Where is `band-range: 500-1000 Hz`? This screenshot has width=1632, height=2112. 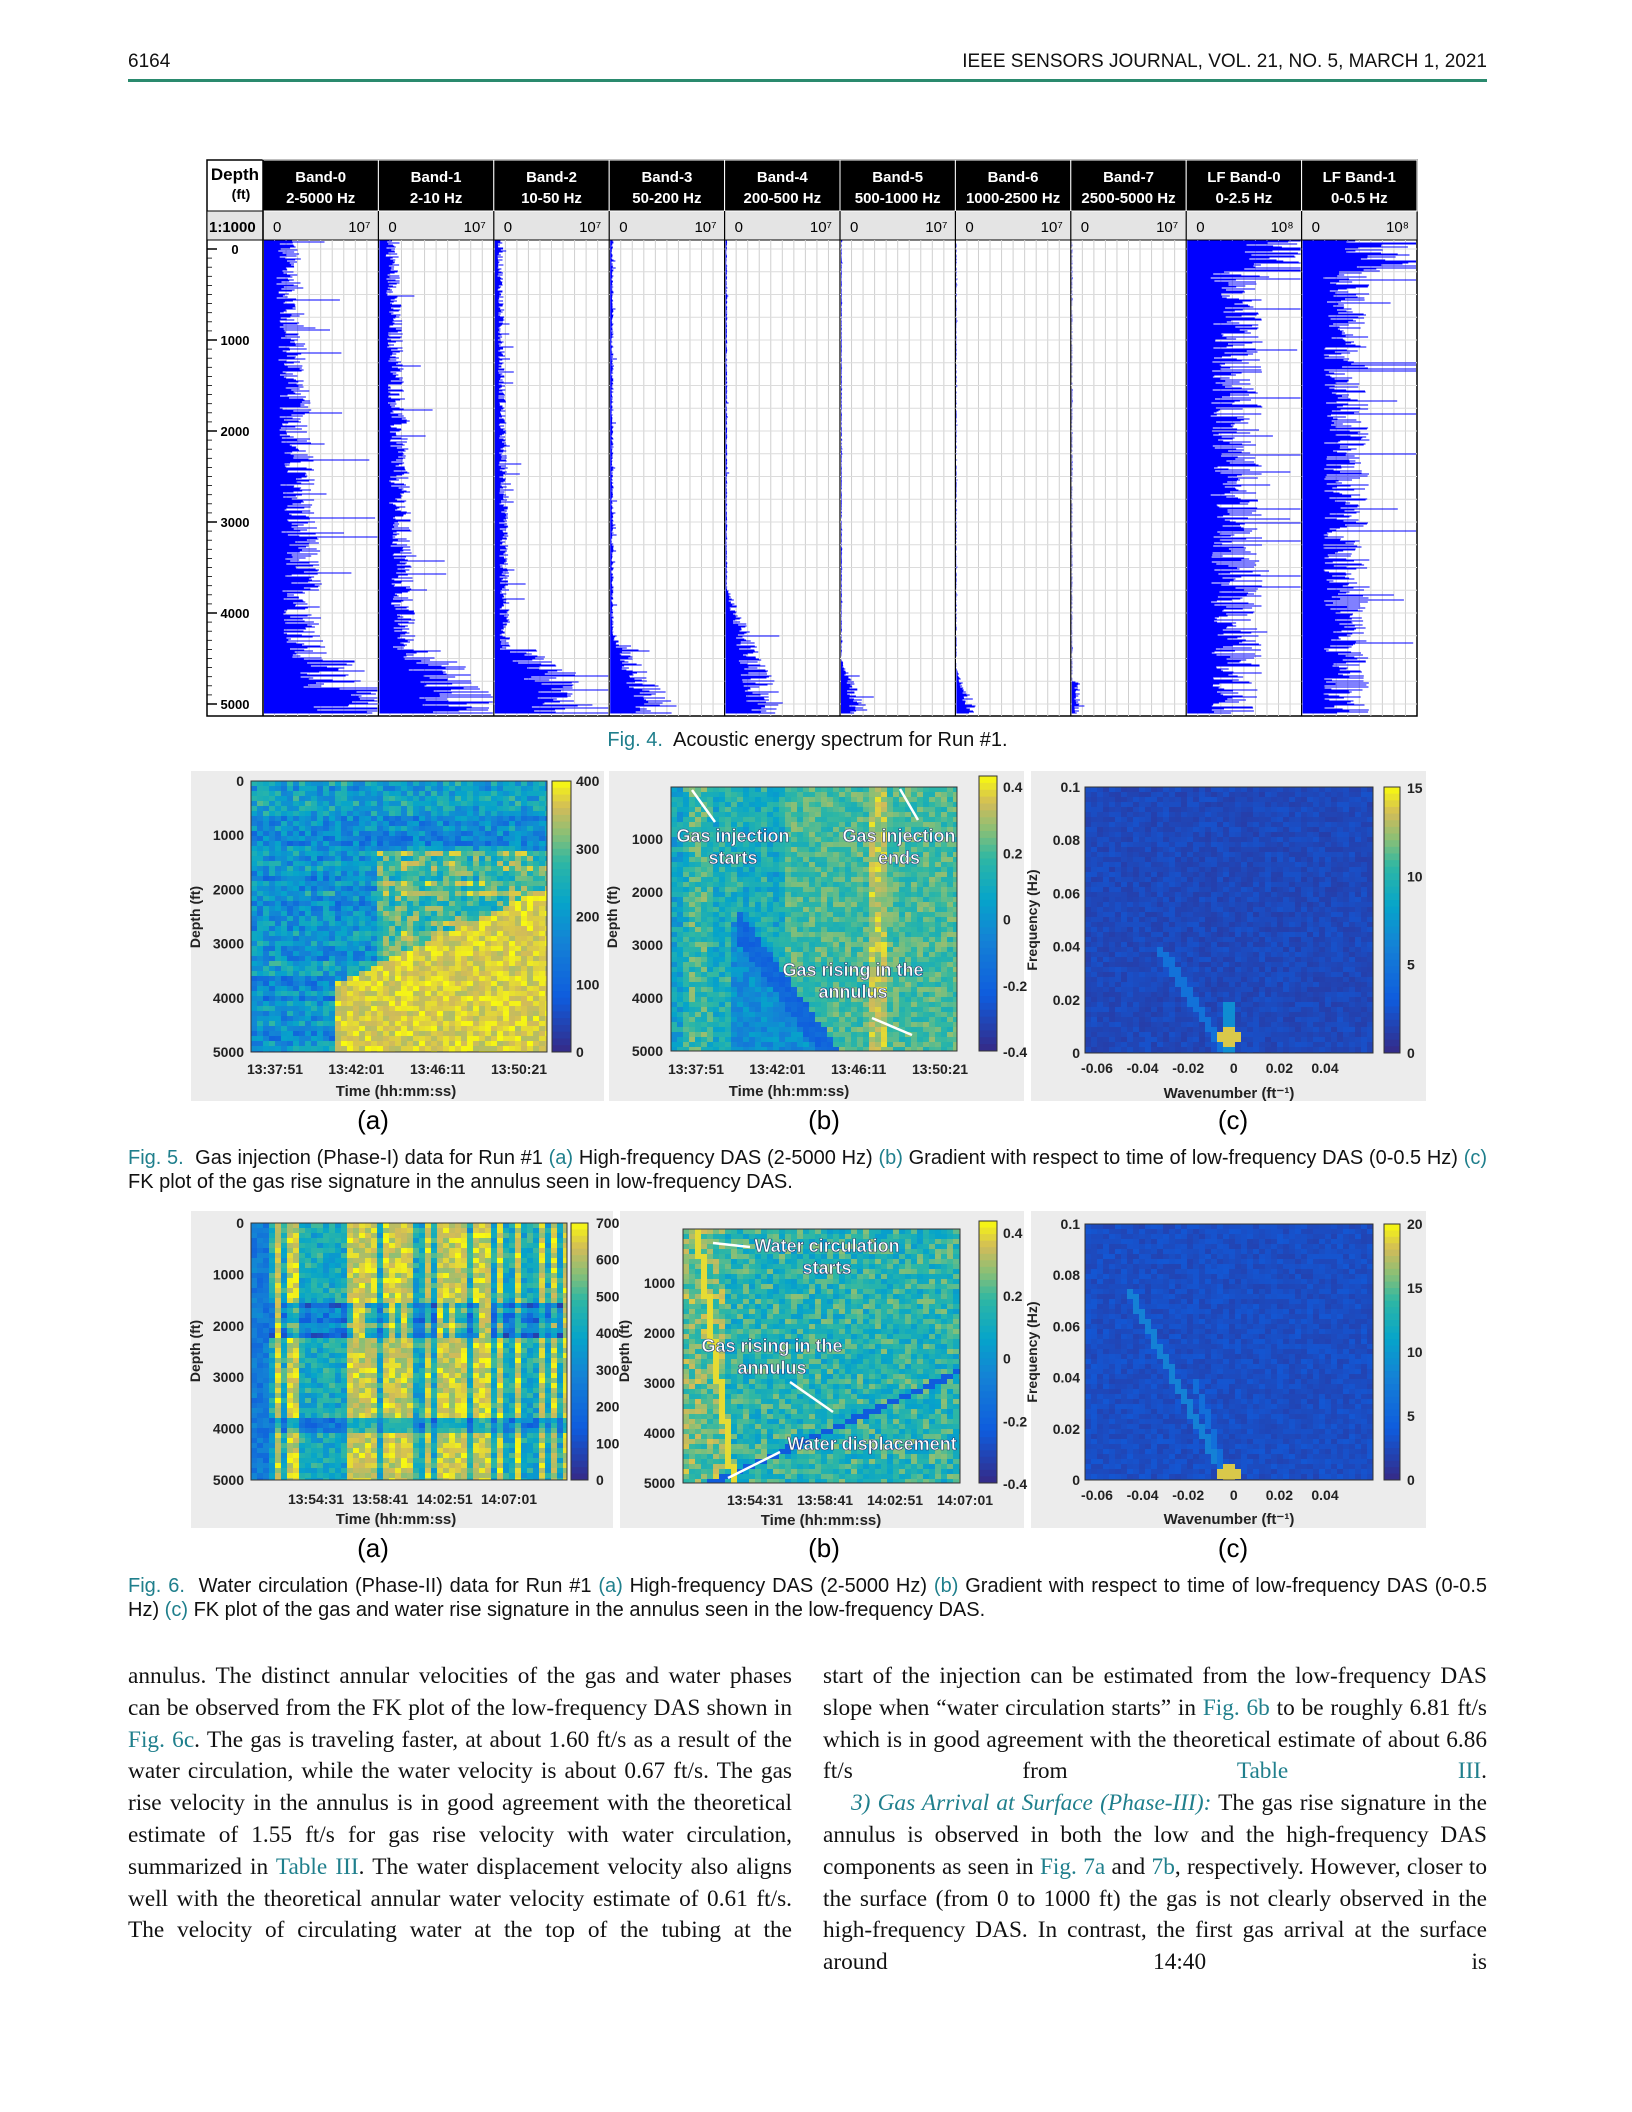 band-range: 500-1000 Hz is located at coordinates (898, 198).